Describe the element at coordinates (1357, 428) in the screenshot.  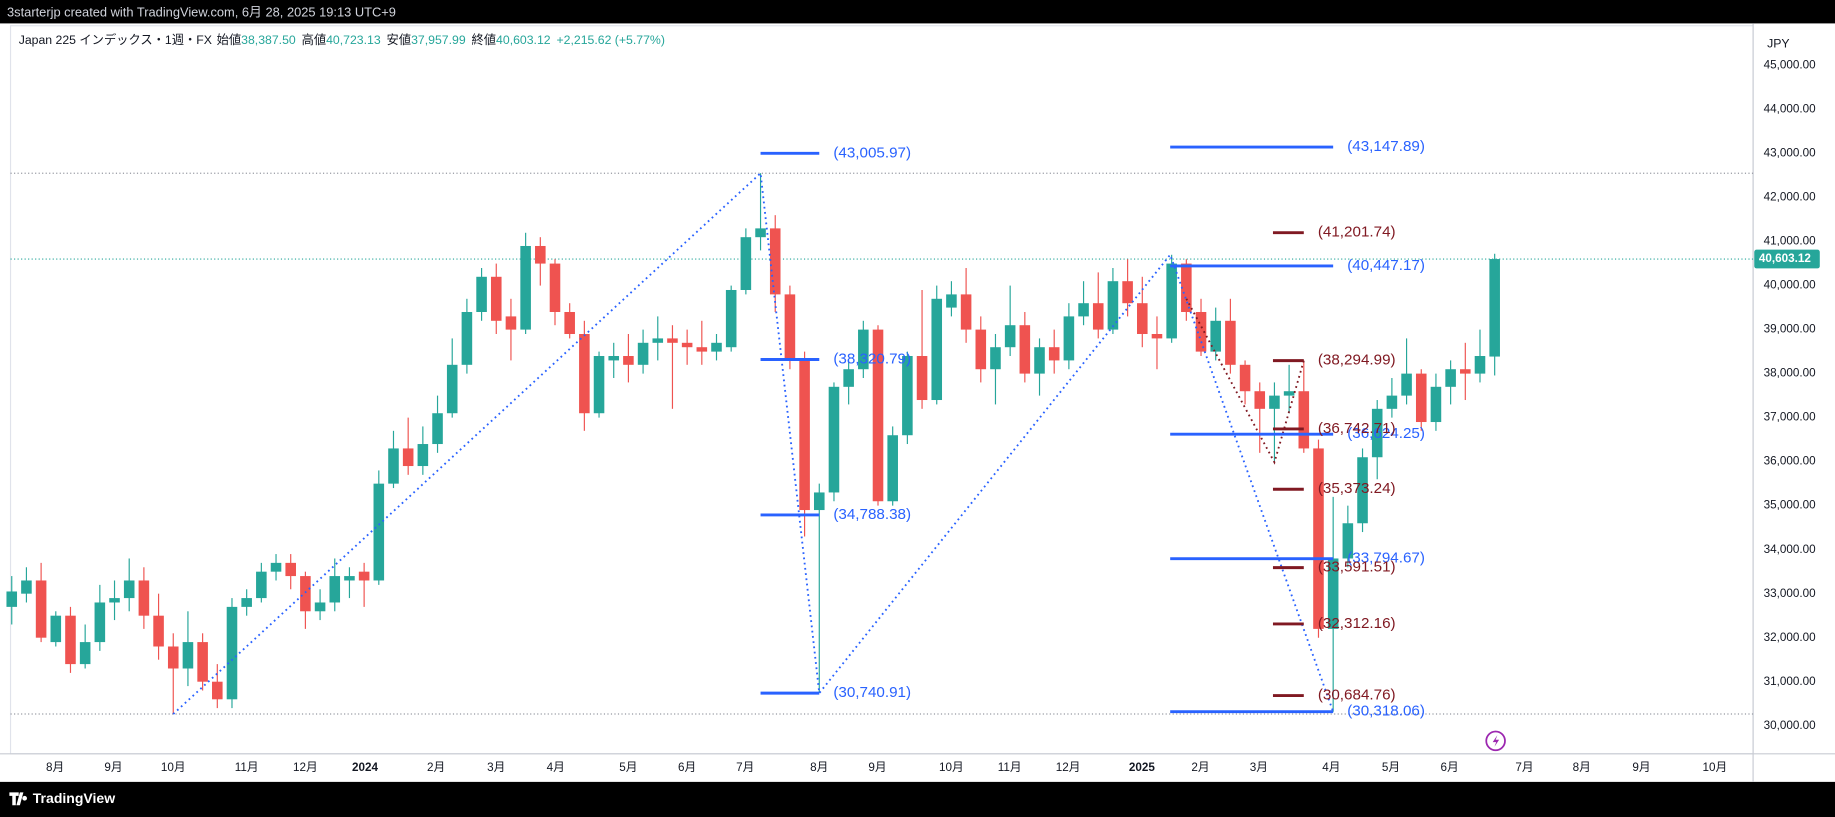
I see `level-label: (36,742.71)` at that location.